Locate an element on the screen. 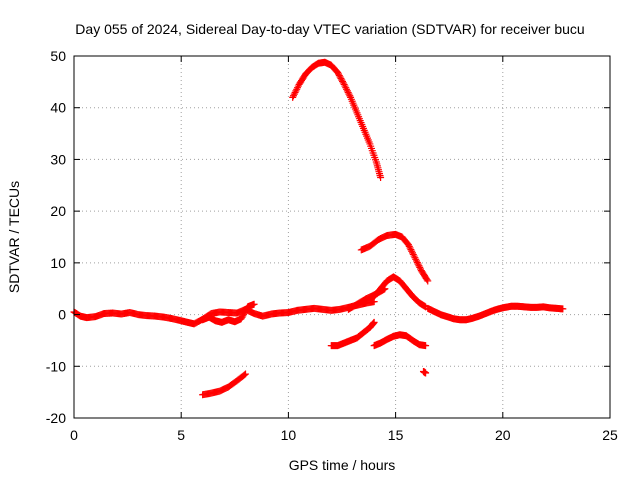 Image resolution: width=640 pixels, height=480 pixels. y-axis-label: SDTVAR / TECUs is located at coordinates (14, 237).